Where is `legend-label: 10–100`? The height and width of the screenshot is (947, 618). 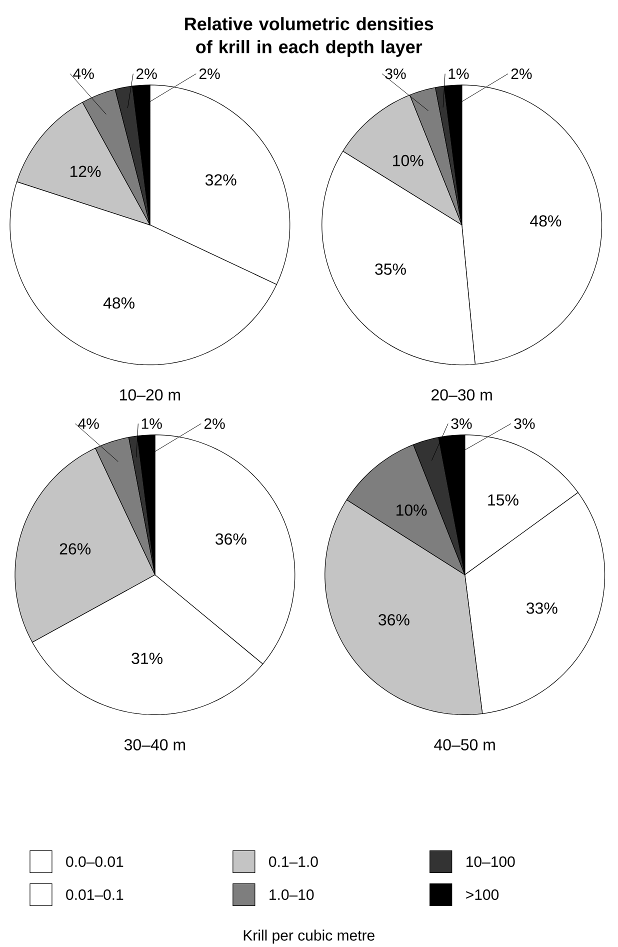
legend-label: 10–100 is located at coordinates (490, 861).